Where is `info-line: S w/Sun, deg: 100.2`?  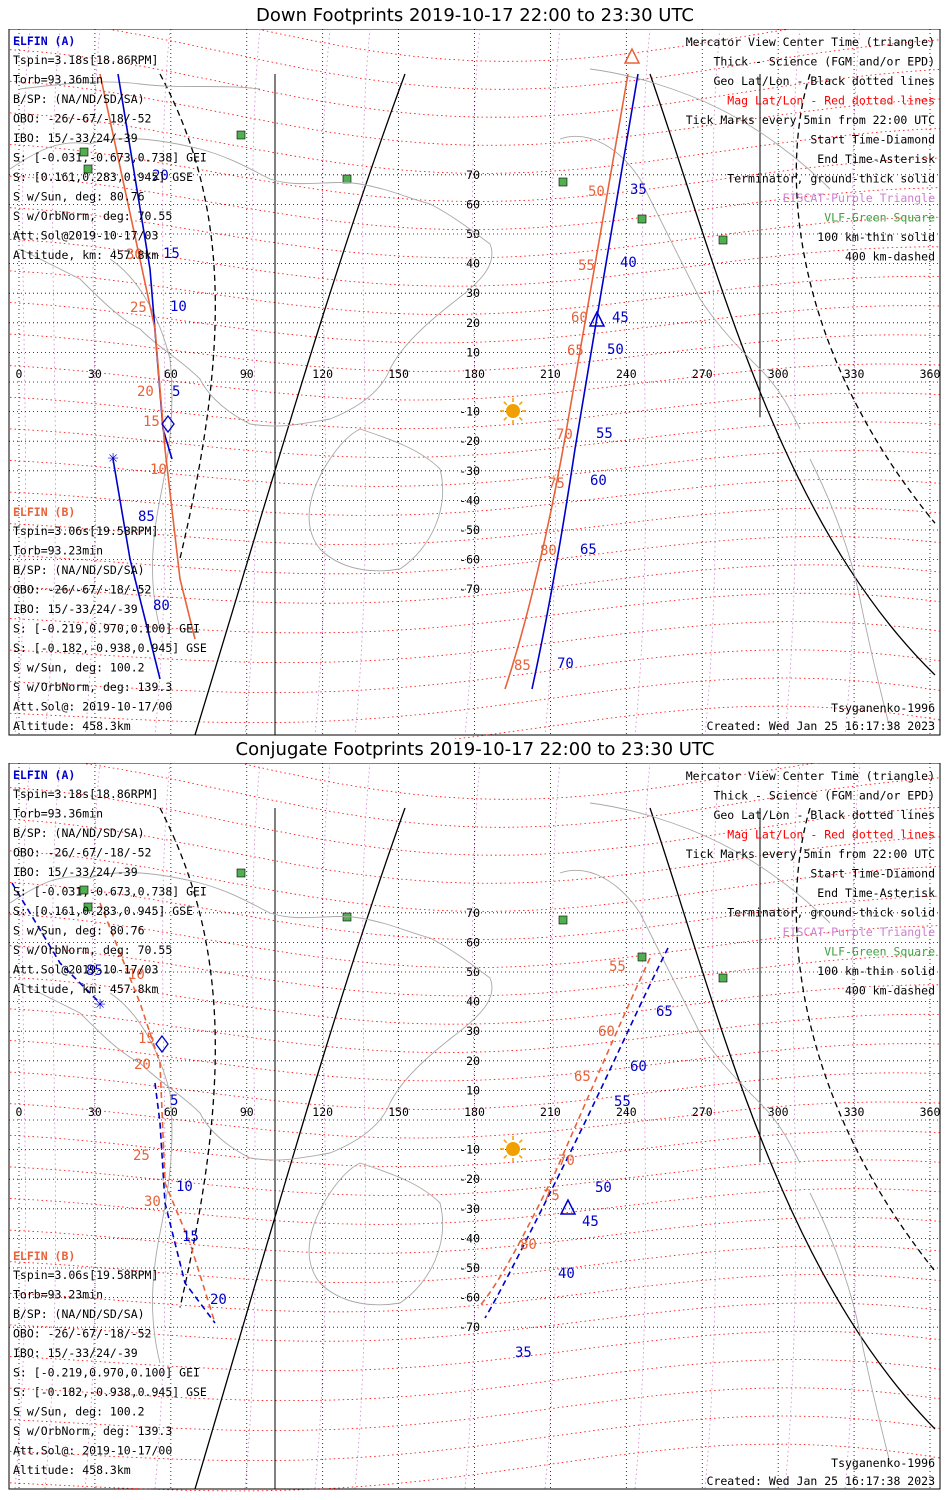 info-line: S w/Sun, deg: 100.2 is located at coordinates (79, 1412).